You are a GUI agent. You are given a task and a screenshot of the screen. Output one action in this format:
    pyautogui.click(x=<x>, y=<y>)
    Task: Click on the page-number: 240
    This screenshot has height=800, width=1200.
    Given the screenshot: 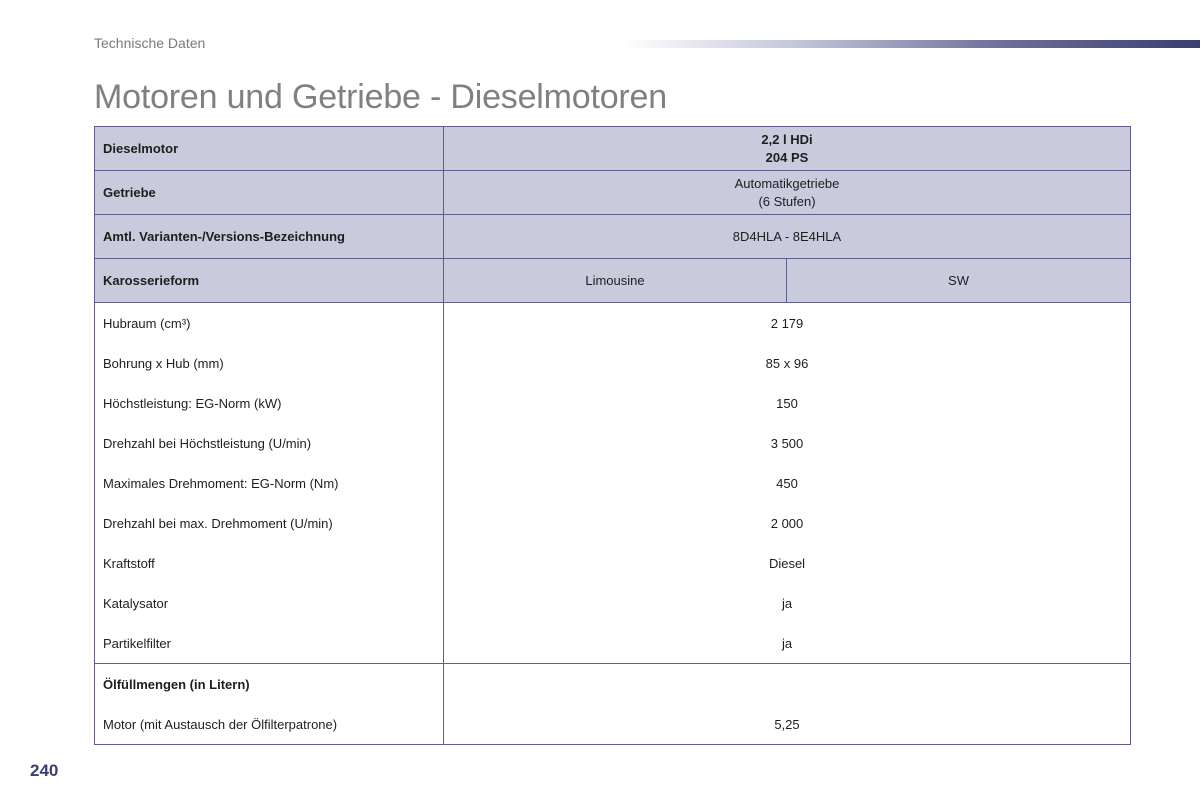 What is the action you would take?
    pyautogui.click(x=44, y=770)
    